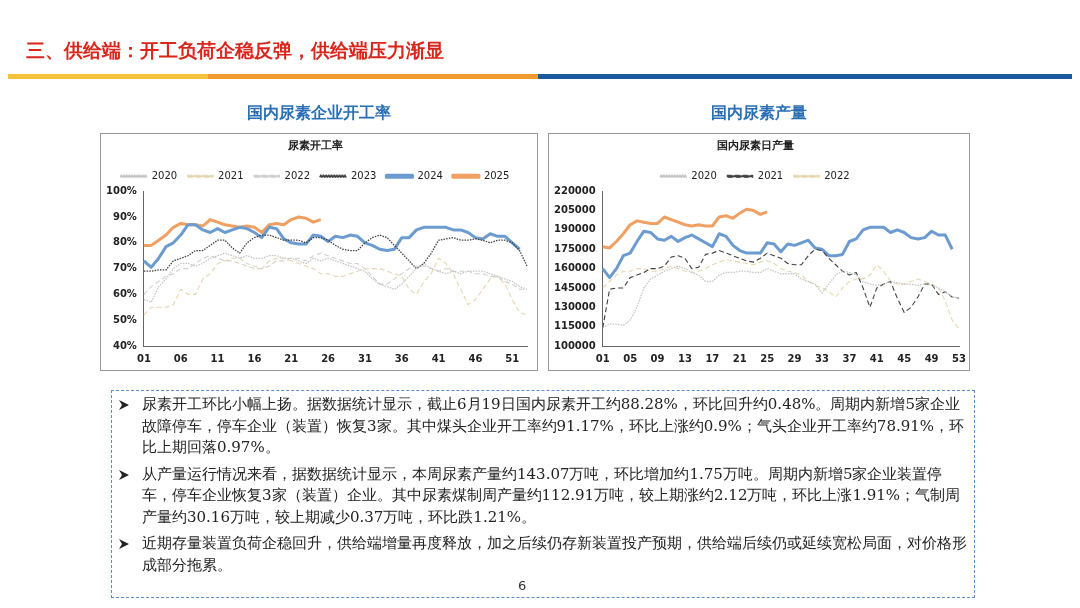 The height and width of the screenshot is (608, 1080). What do you see at coordinates (235, 50) in the screenshot?
I see `text: 三、供给端：开工负荷企稳反弹，供给端压力渐显` at bounding box center [235, 50].